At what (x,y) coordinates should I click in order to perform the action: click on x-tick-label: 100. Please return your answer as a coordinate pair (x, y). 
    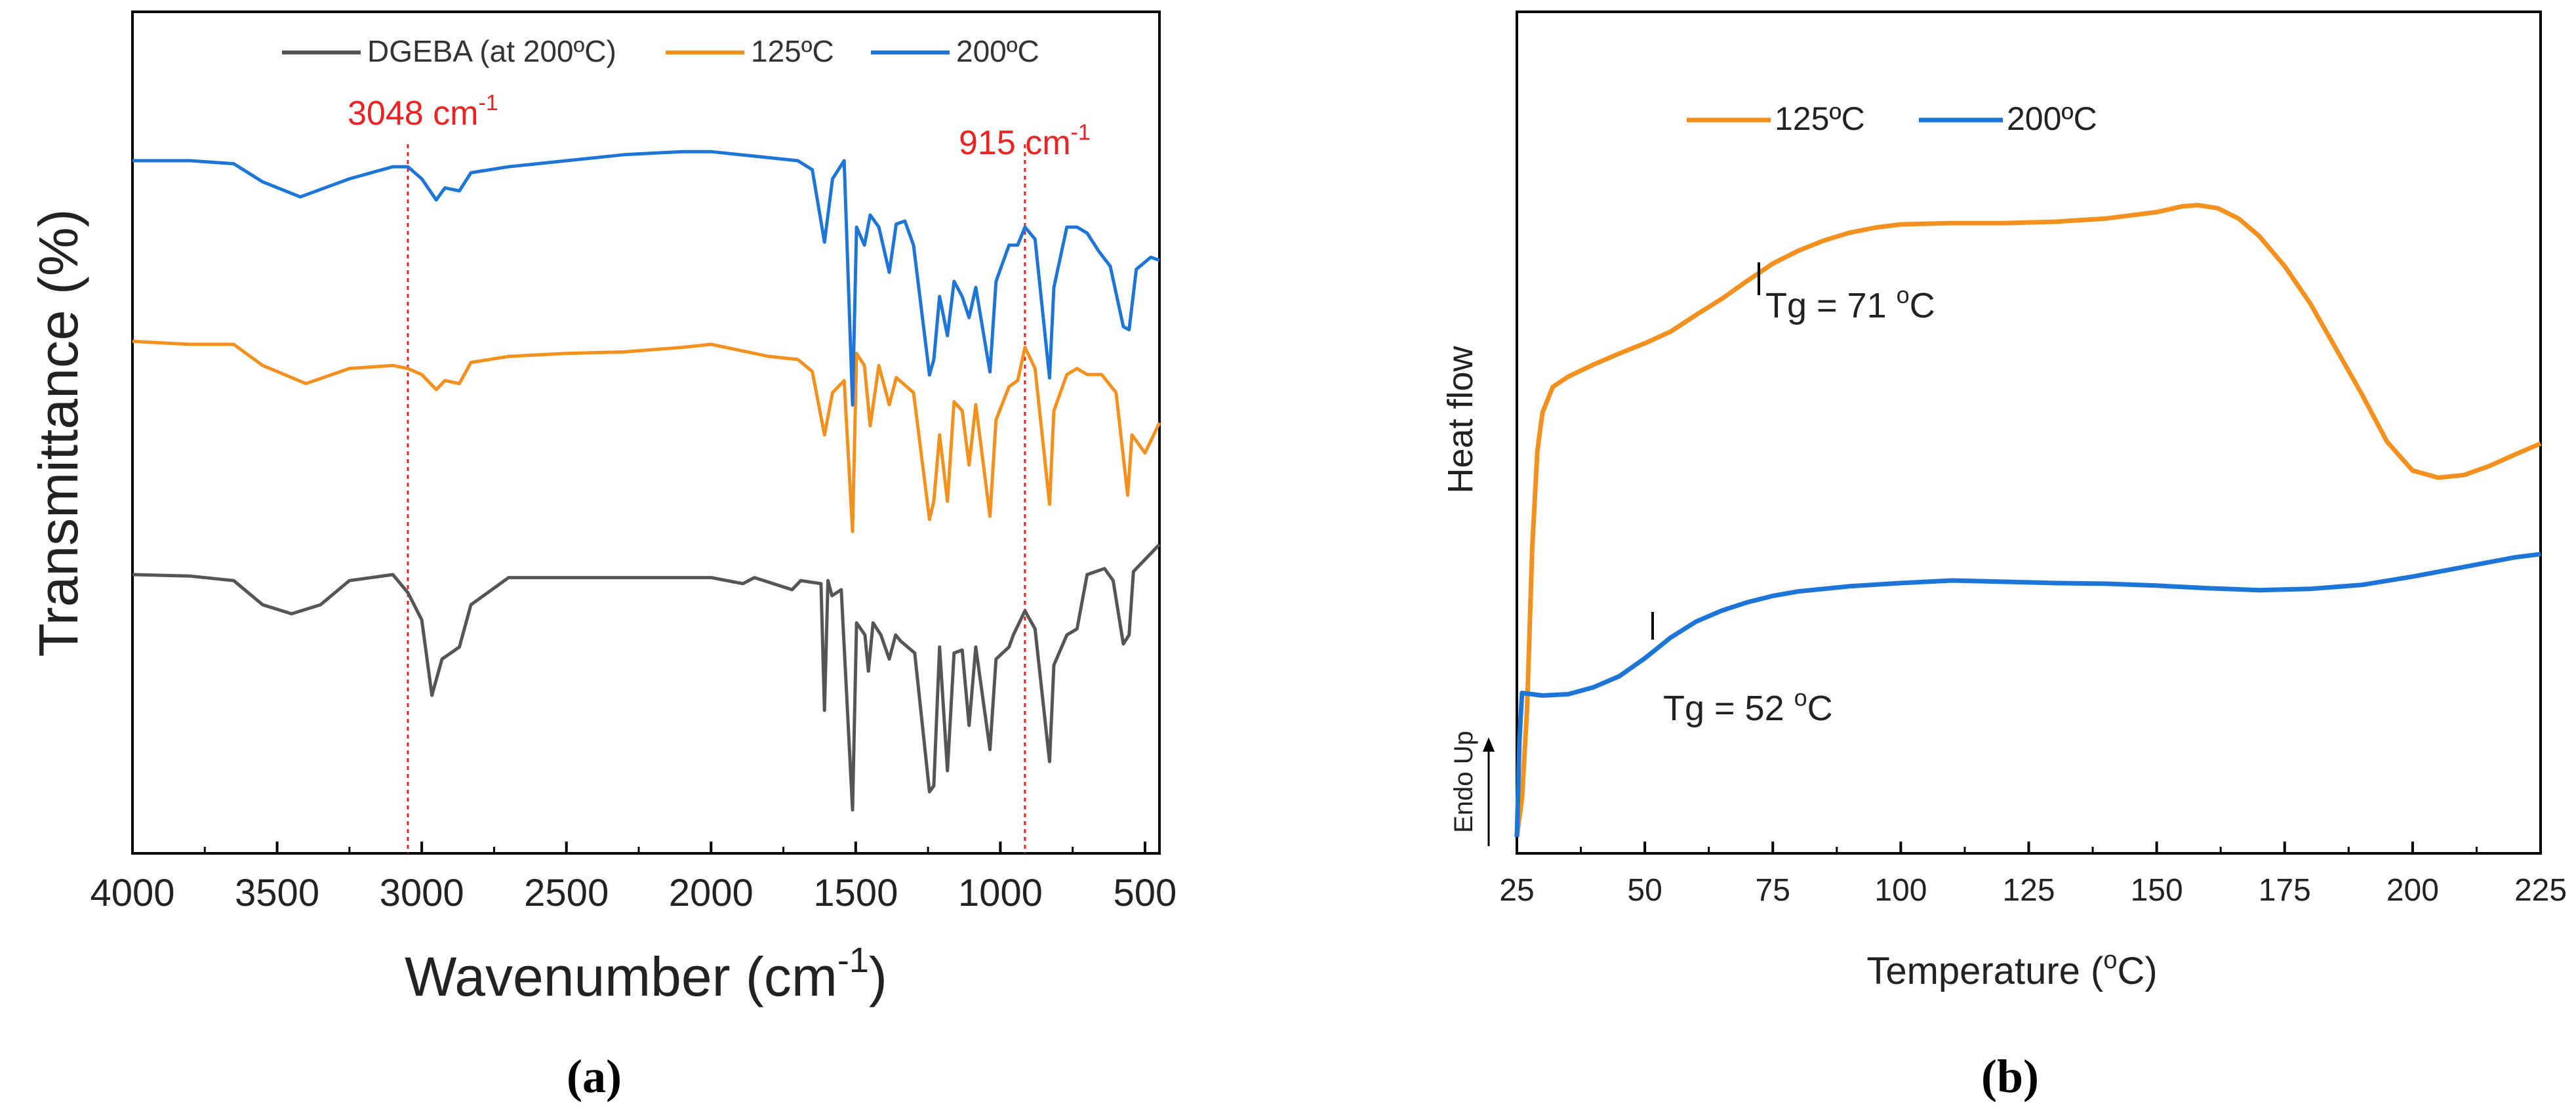
    Looking at the image, I should click on (1900, 890).